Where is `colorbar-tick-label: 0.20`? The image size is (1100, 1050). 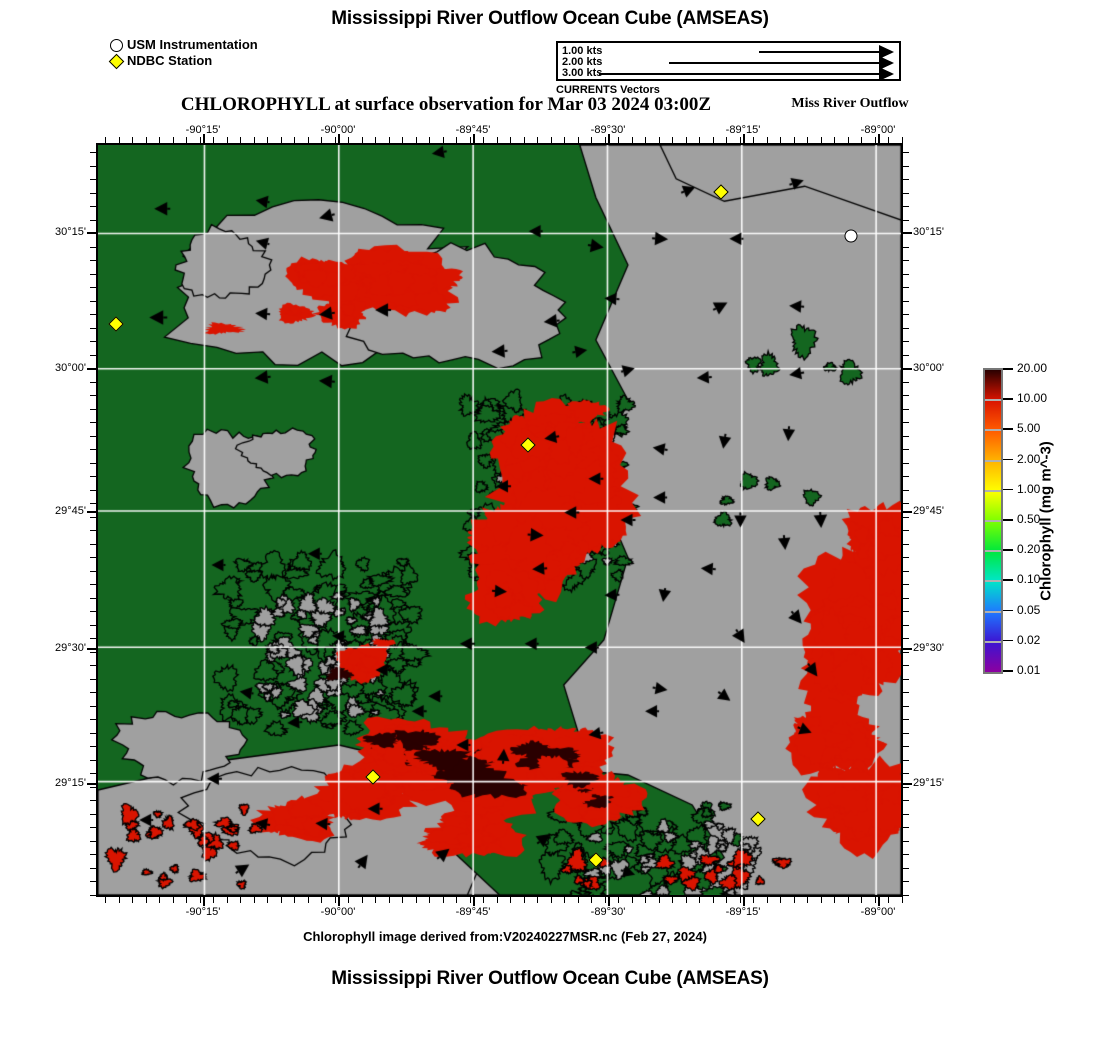 colorbar-tick-label: 0.20 is located at coordinates (1029, 549).